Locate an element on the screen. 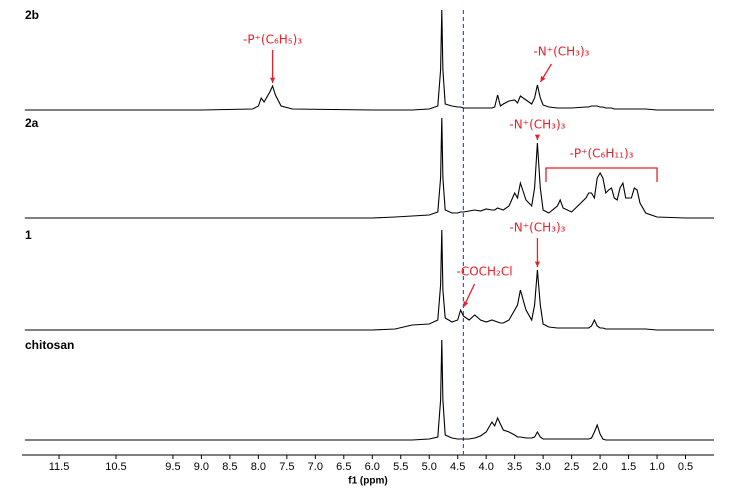 The width and height of the screenshot is (733, 496). x-tick-label: 4.0 is located at coordinates (486, 467).